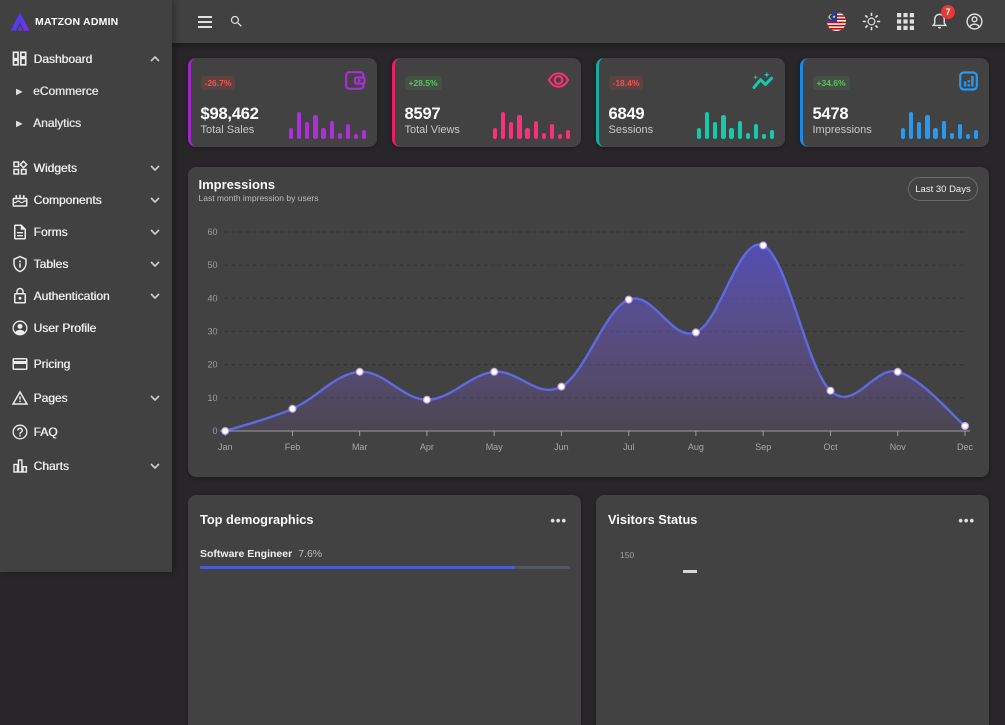 This screenshot has width=1005, height=725. What do you see at coordinates (212, 232) in the screenshot?
I see `svg-text: 60` at bounding box center [212, 232].